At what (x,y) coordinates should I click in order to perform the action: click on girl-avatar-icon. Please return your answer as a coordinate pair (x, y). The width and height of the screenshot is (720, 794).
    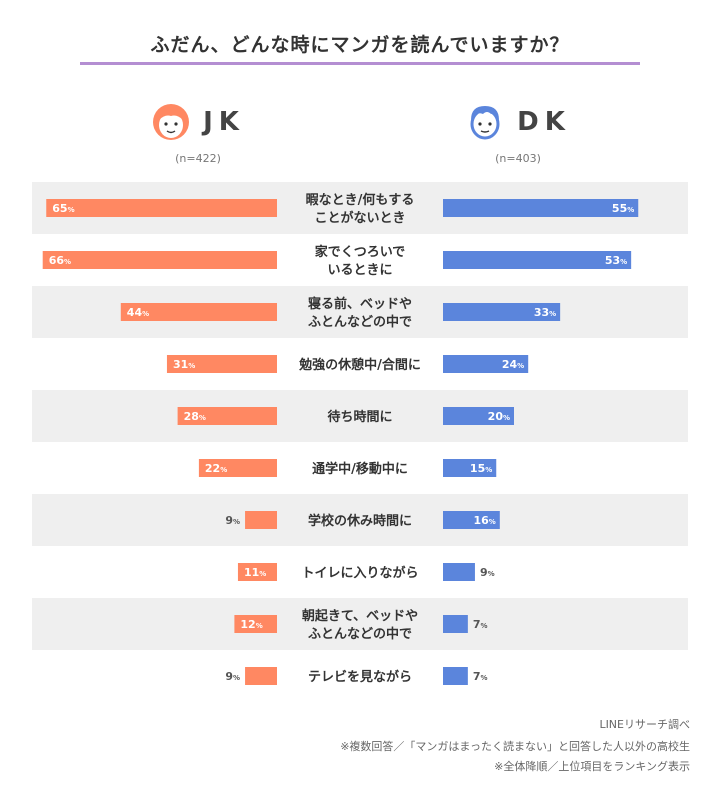
    Looking at the image, I should click on (171, 122).